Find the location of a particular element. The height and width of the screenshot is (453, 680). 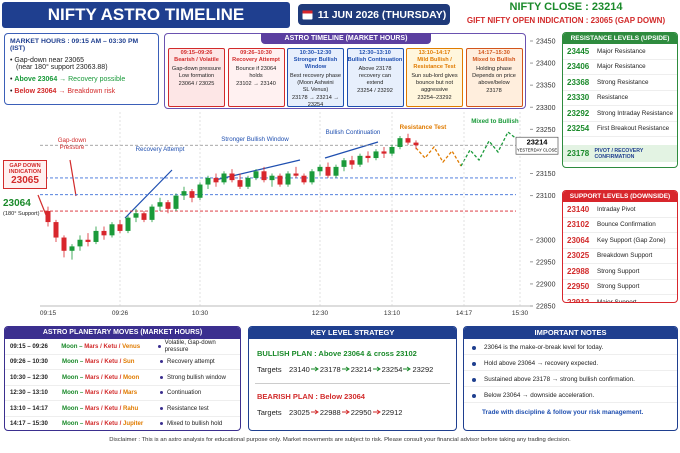

y-tick-label: 23100 is located at coordinates (546, 196).